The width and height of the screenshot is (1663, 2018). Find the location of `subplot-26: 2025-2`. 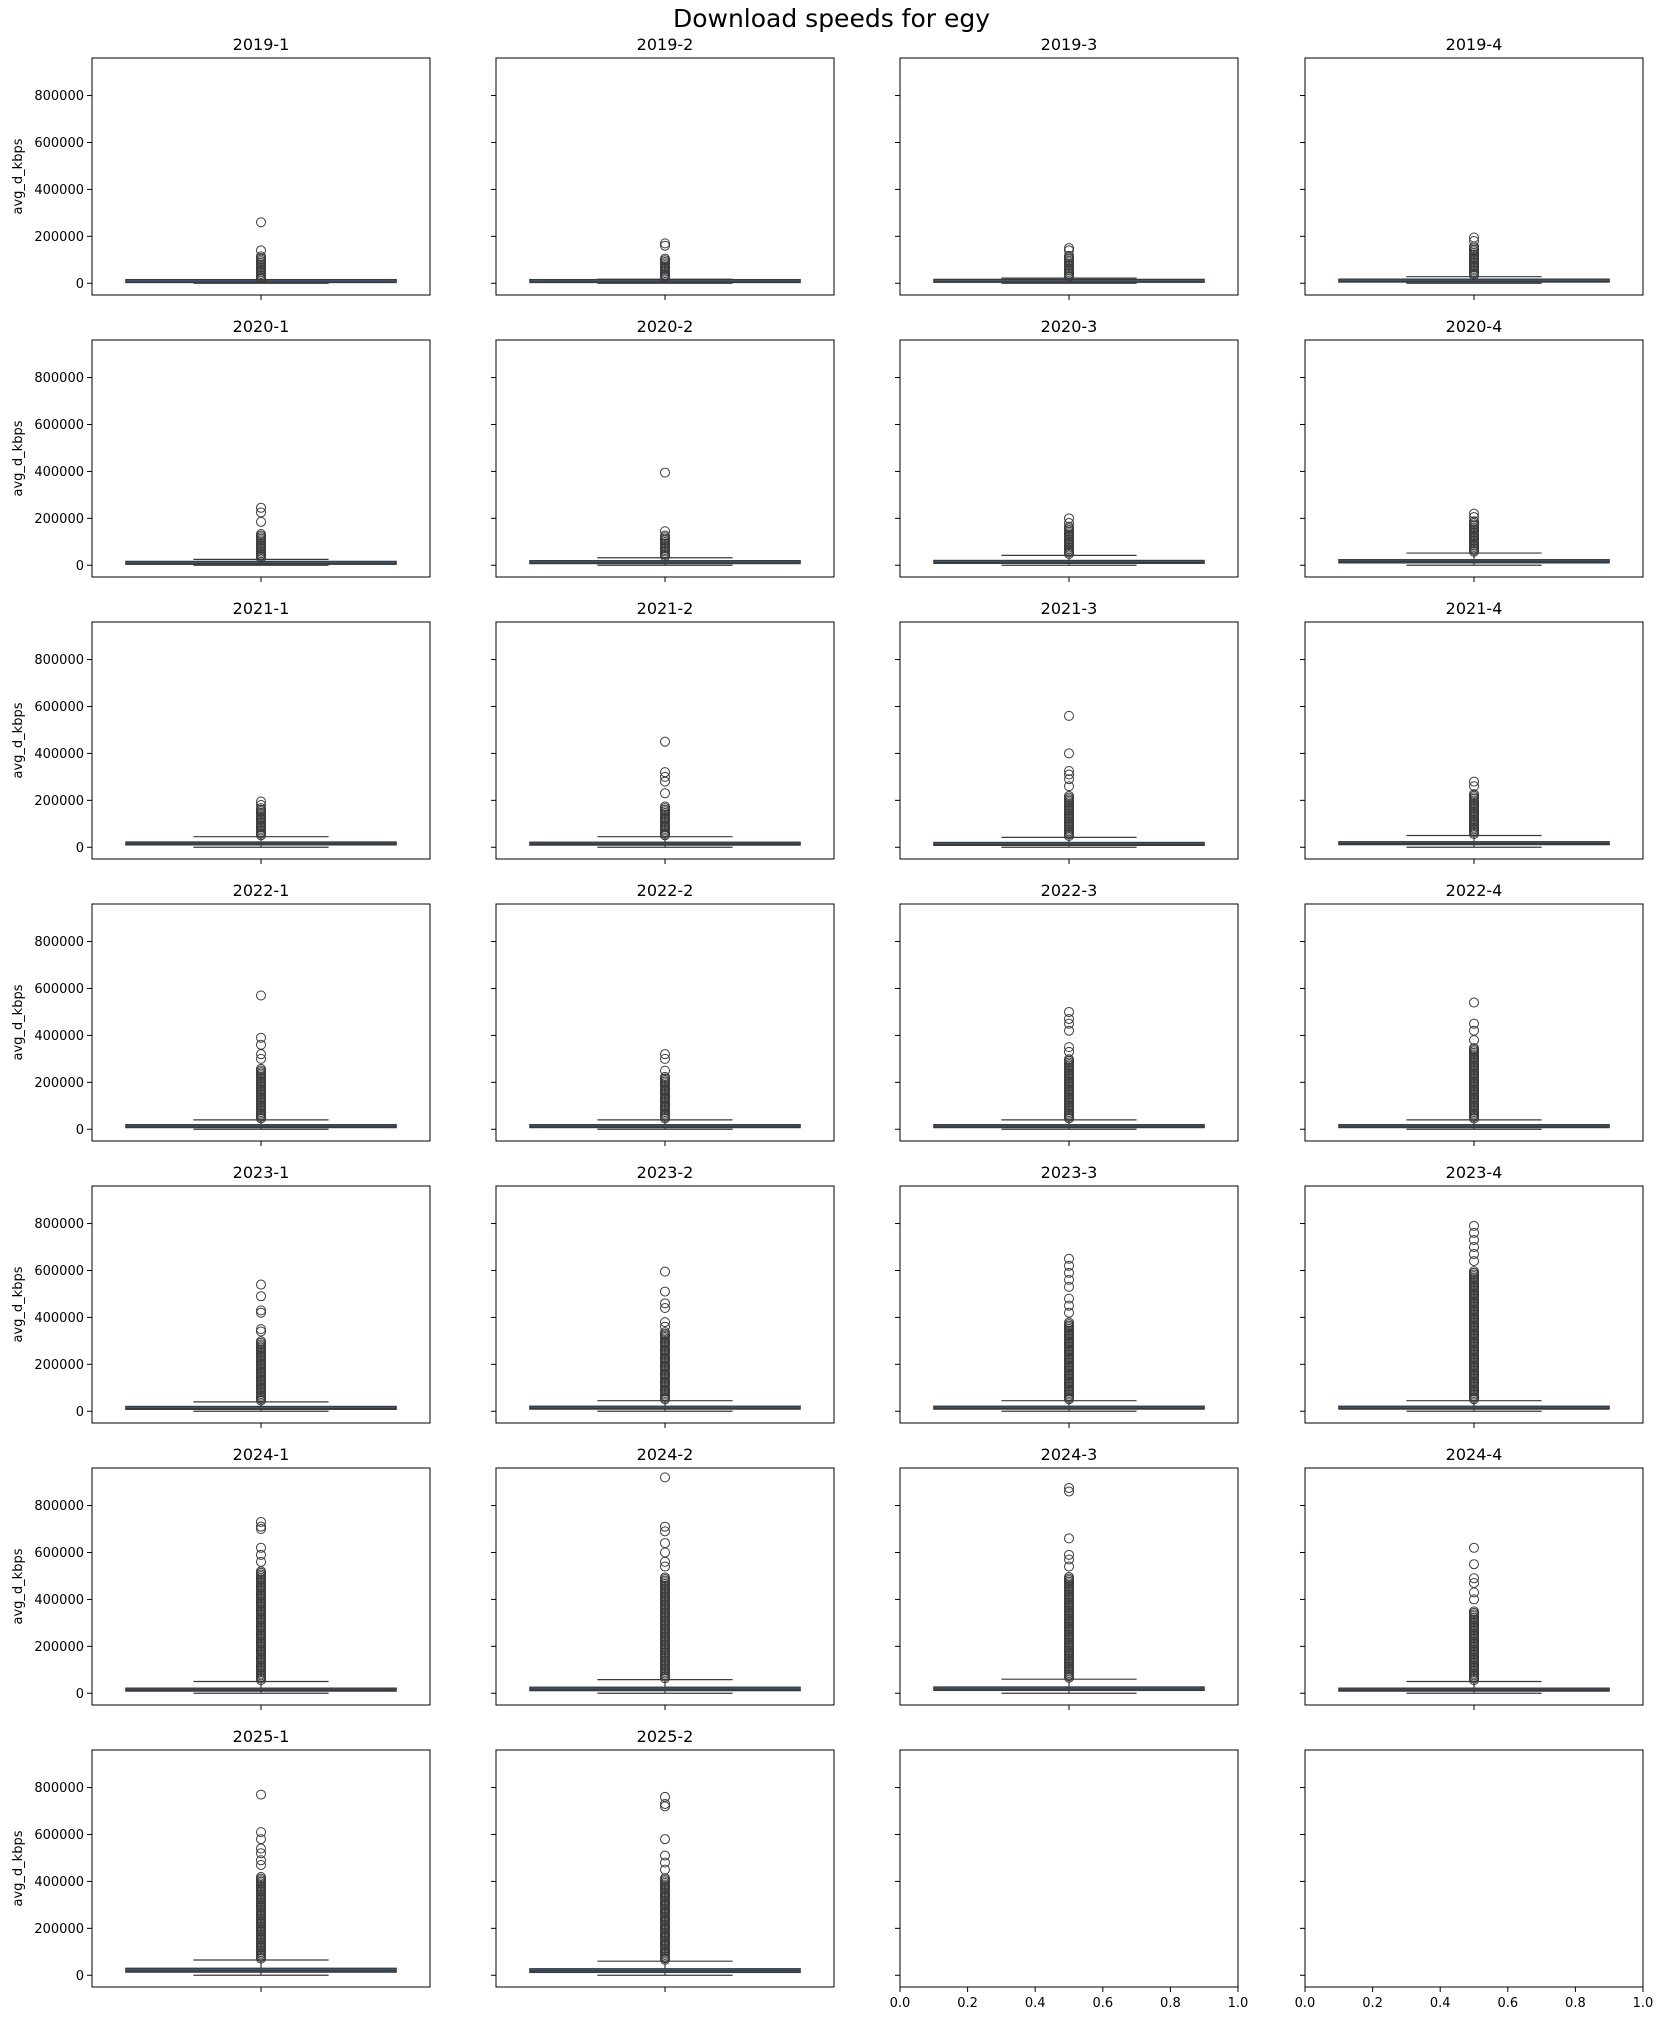

subplot-26: 2025-2 is located at coordinates (663, 1859).